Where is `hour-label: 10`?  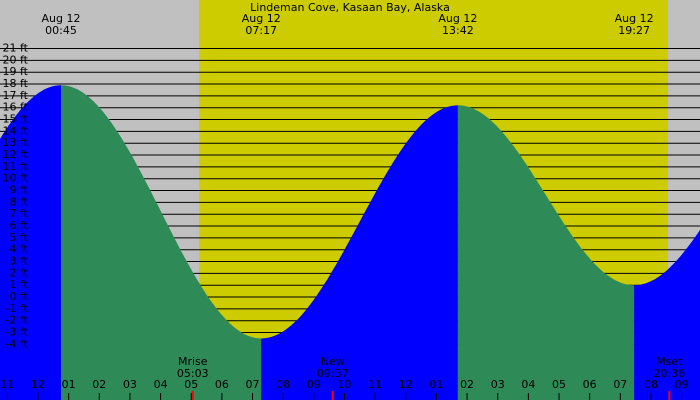 hour-label: 10 is located at coordinates (344, 384).